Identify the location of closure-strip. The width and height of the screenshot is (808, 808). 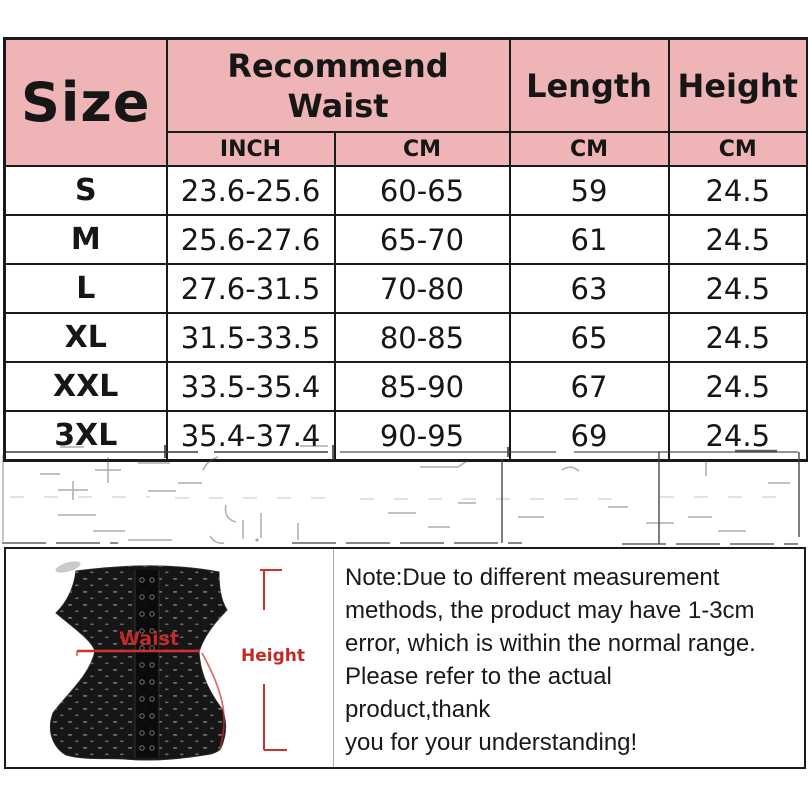
(147, 663).